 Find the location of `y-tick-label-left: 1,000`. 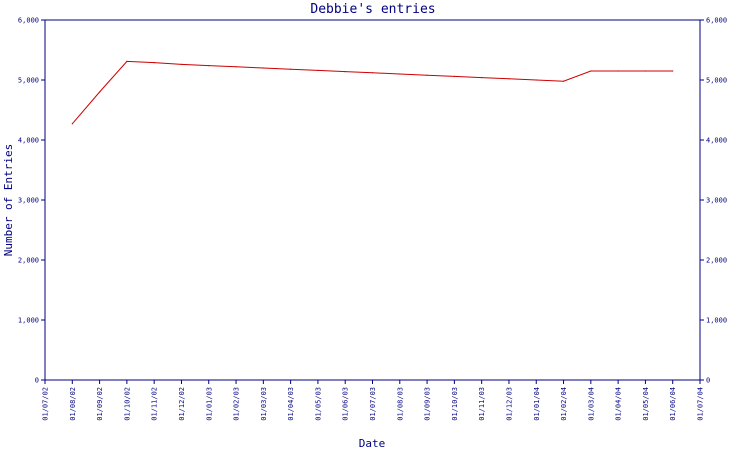

y-tick-label-left: 1,000 is located at coordinates (28, 321).